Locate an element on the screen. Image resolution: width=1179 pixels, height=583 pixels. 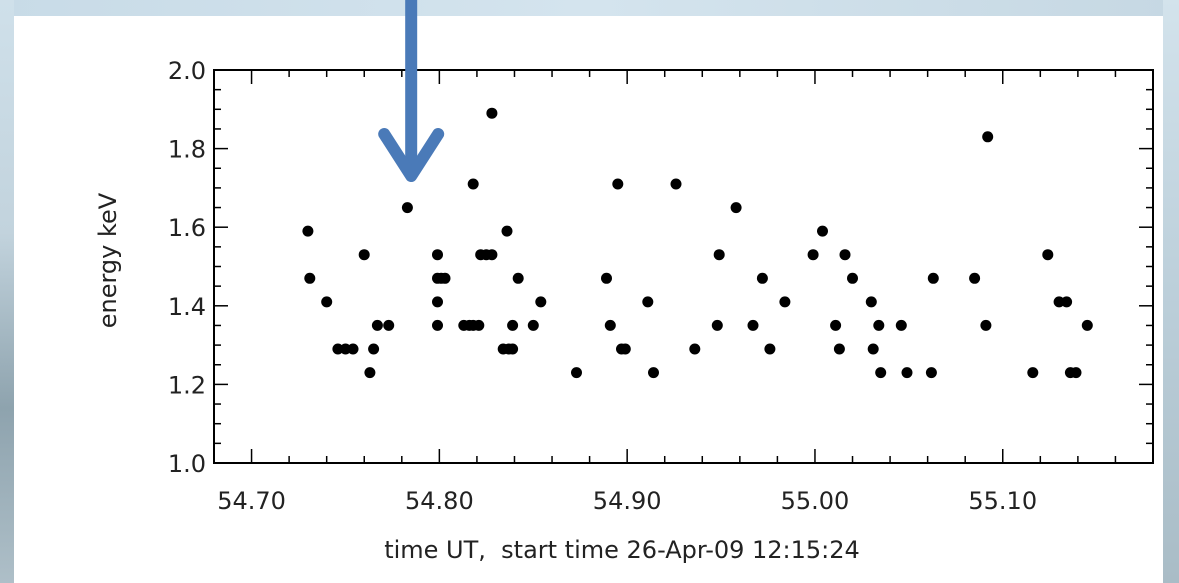
y-tick-label: 1.4 is located at coordinates (187, 307).